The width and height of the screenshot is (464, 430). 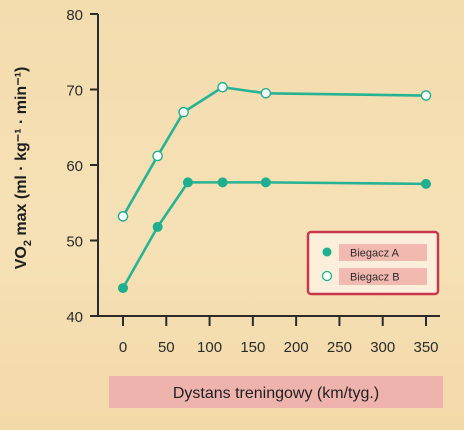 I want to click on y-tick-label-60: 60, so click(x=74, y=166).